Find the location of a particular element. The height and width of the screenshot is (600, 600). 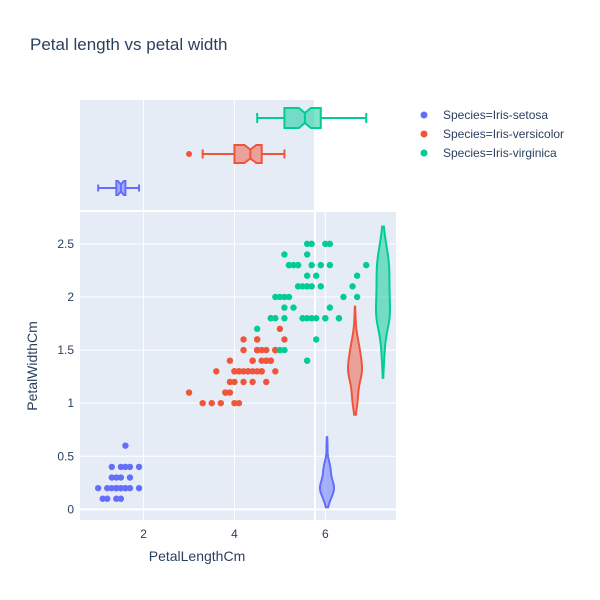

legend-label: Species=Iris-versicolor is located at coordinates (503, 134).